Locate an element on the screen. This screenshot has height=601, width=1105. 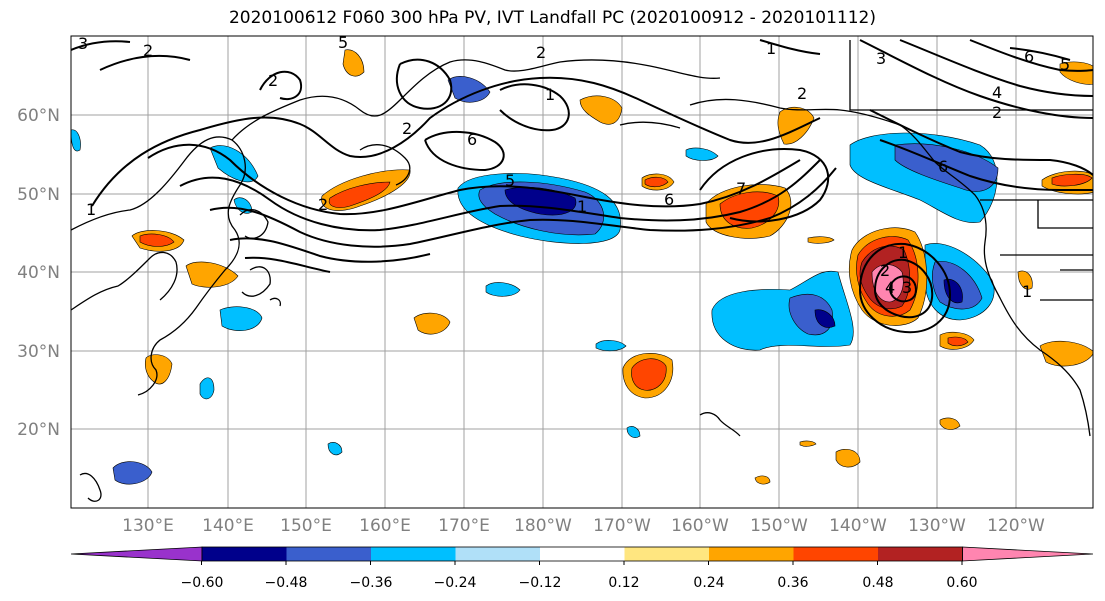
lat-label: 40°N is located at coordinates (38, 273).